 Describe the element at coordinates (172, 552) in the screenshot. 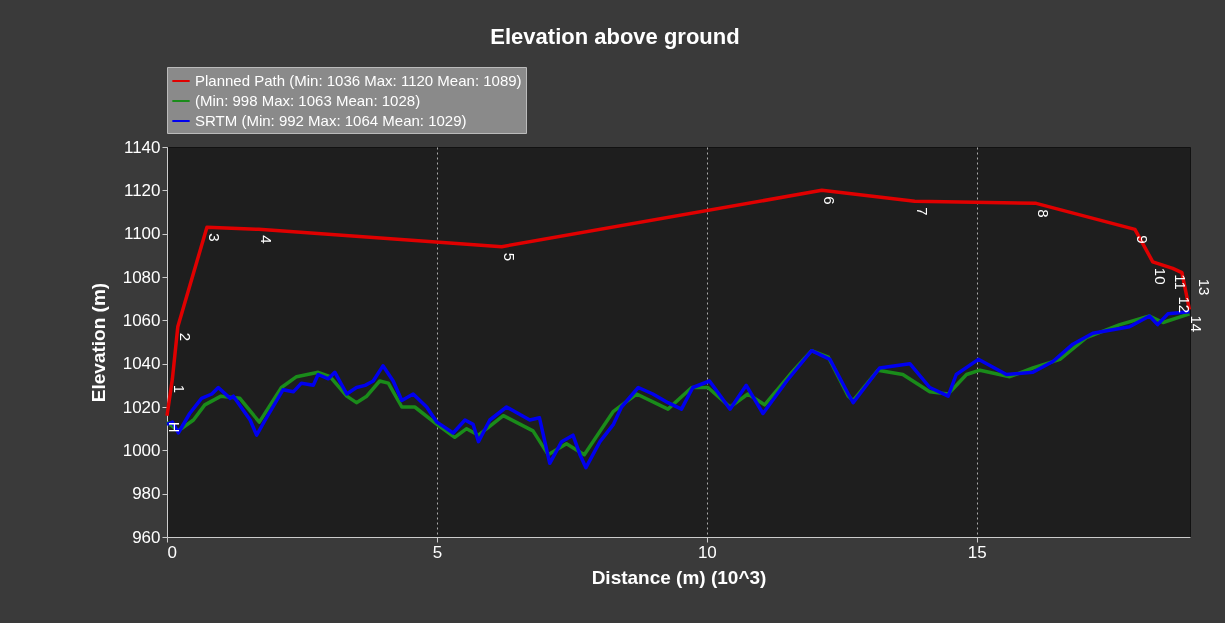

I see `x-tick-label: 0` at that location.